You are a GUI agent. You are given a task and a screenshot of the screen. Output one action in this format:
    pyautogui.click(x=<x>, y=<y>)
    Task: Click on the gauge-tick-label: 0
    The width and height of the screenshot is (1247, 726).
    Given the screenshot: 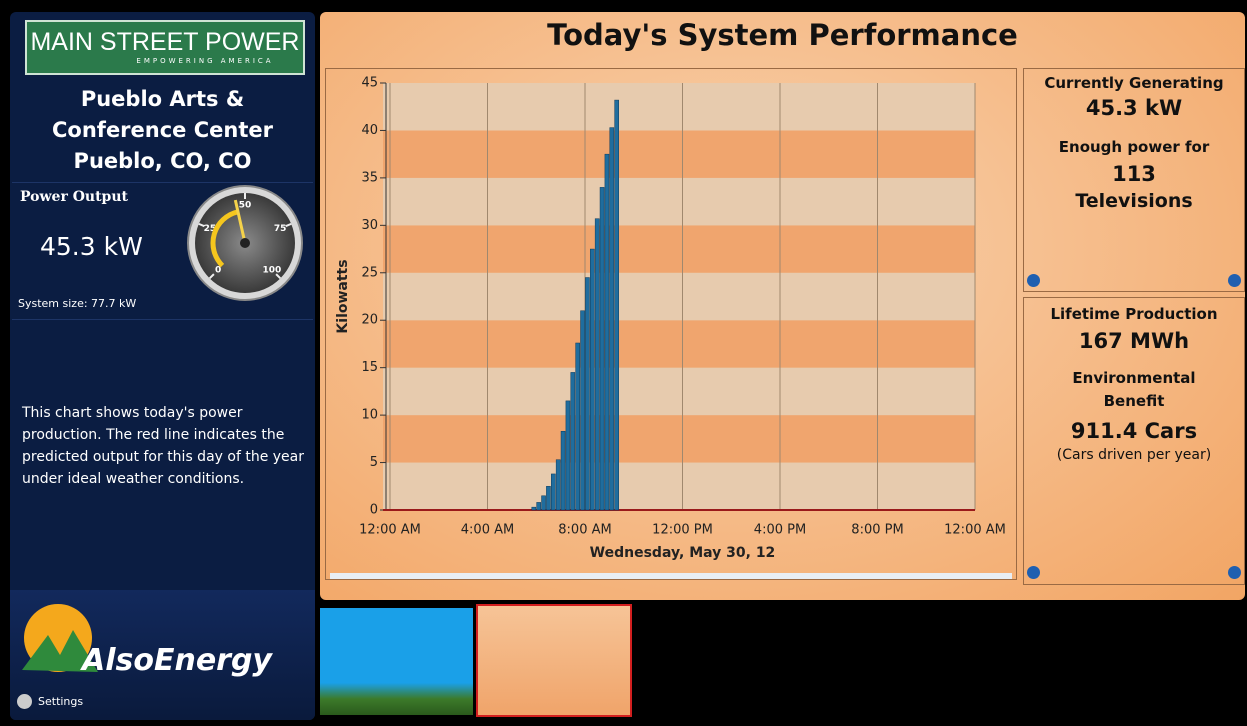 What is the action you would take?
    pyautogui.click(x=218, y=270)
    